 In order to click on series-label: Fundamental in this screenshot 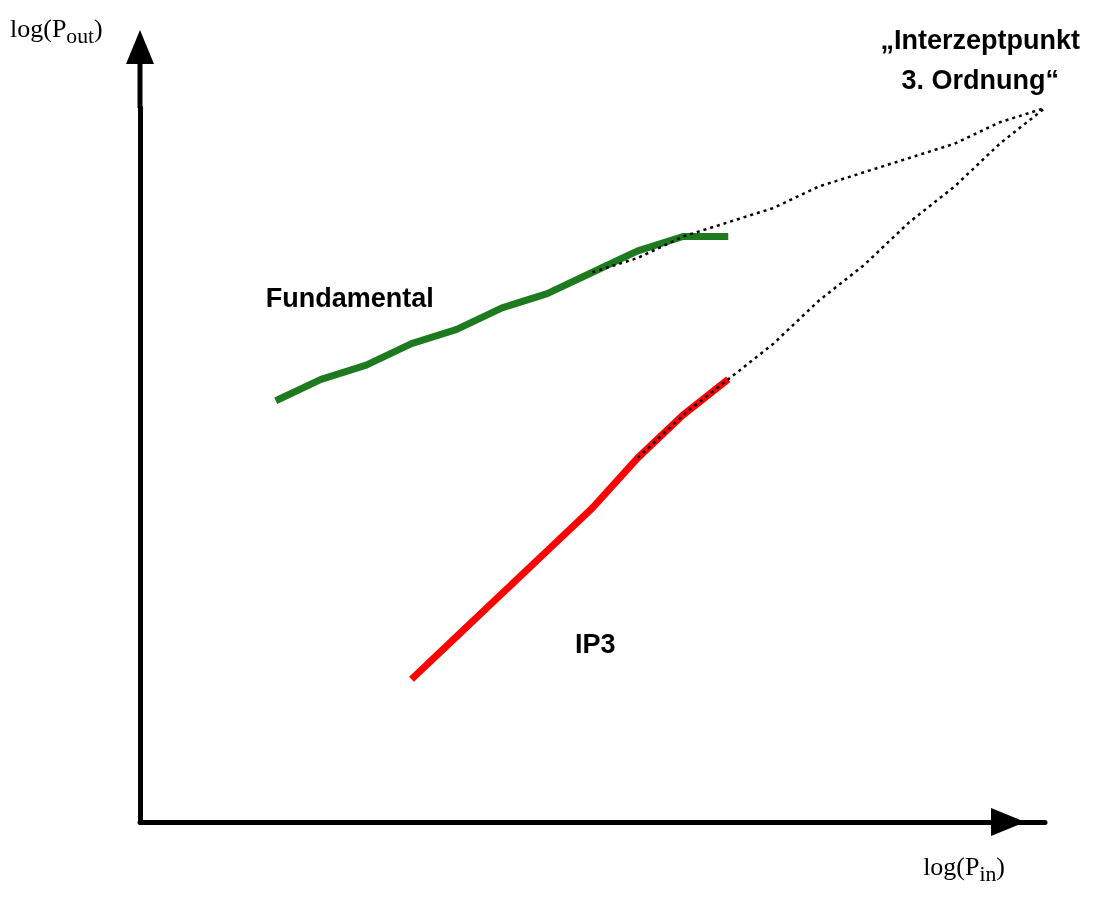, I will do `click(349, 298)`.